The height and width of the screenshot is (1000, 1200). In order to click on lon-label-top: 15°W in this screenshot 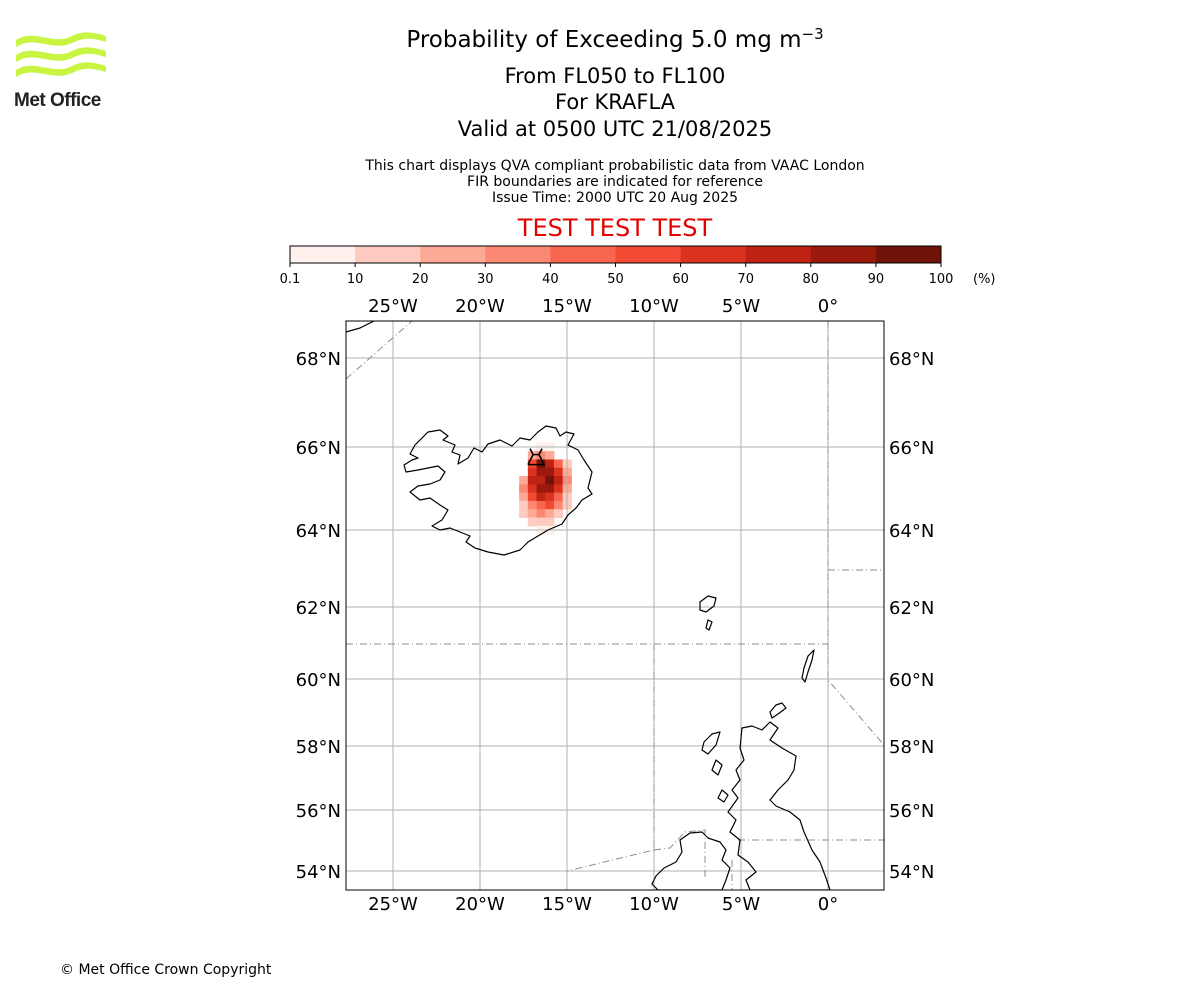, I will do `click(567, 306)`.